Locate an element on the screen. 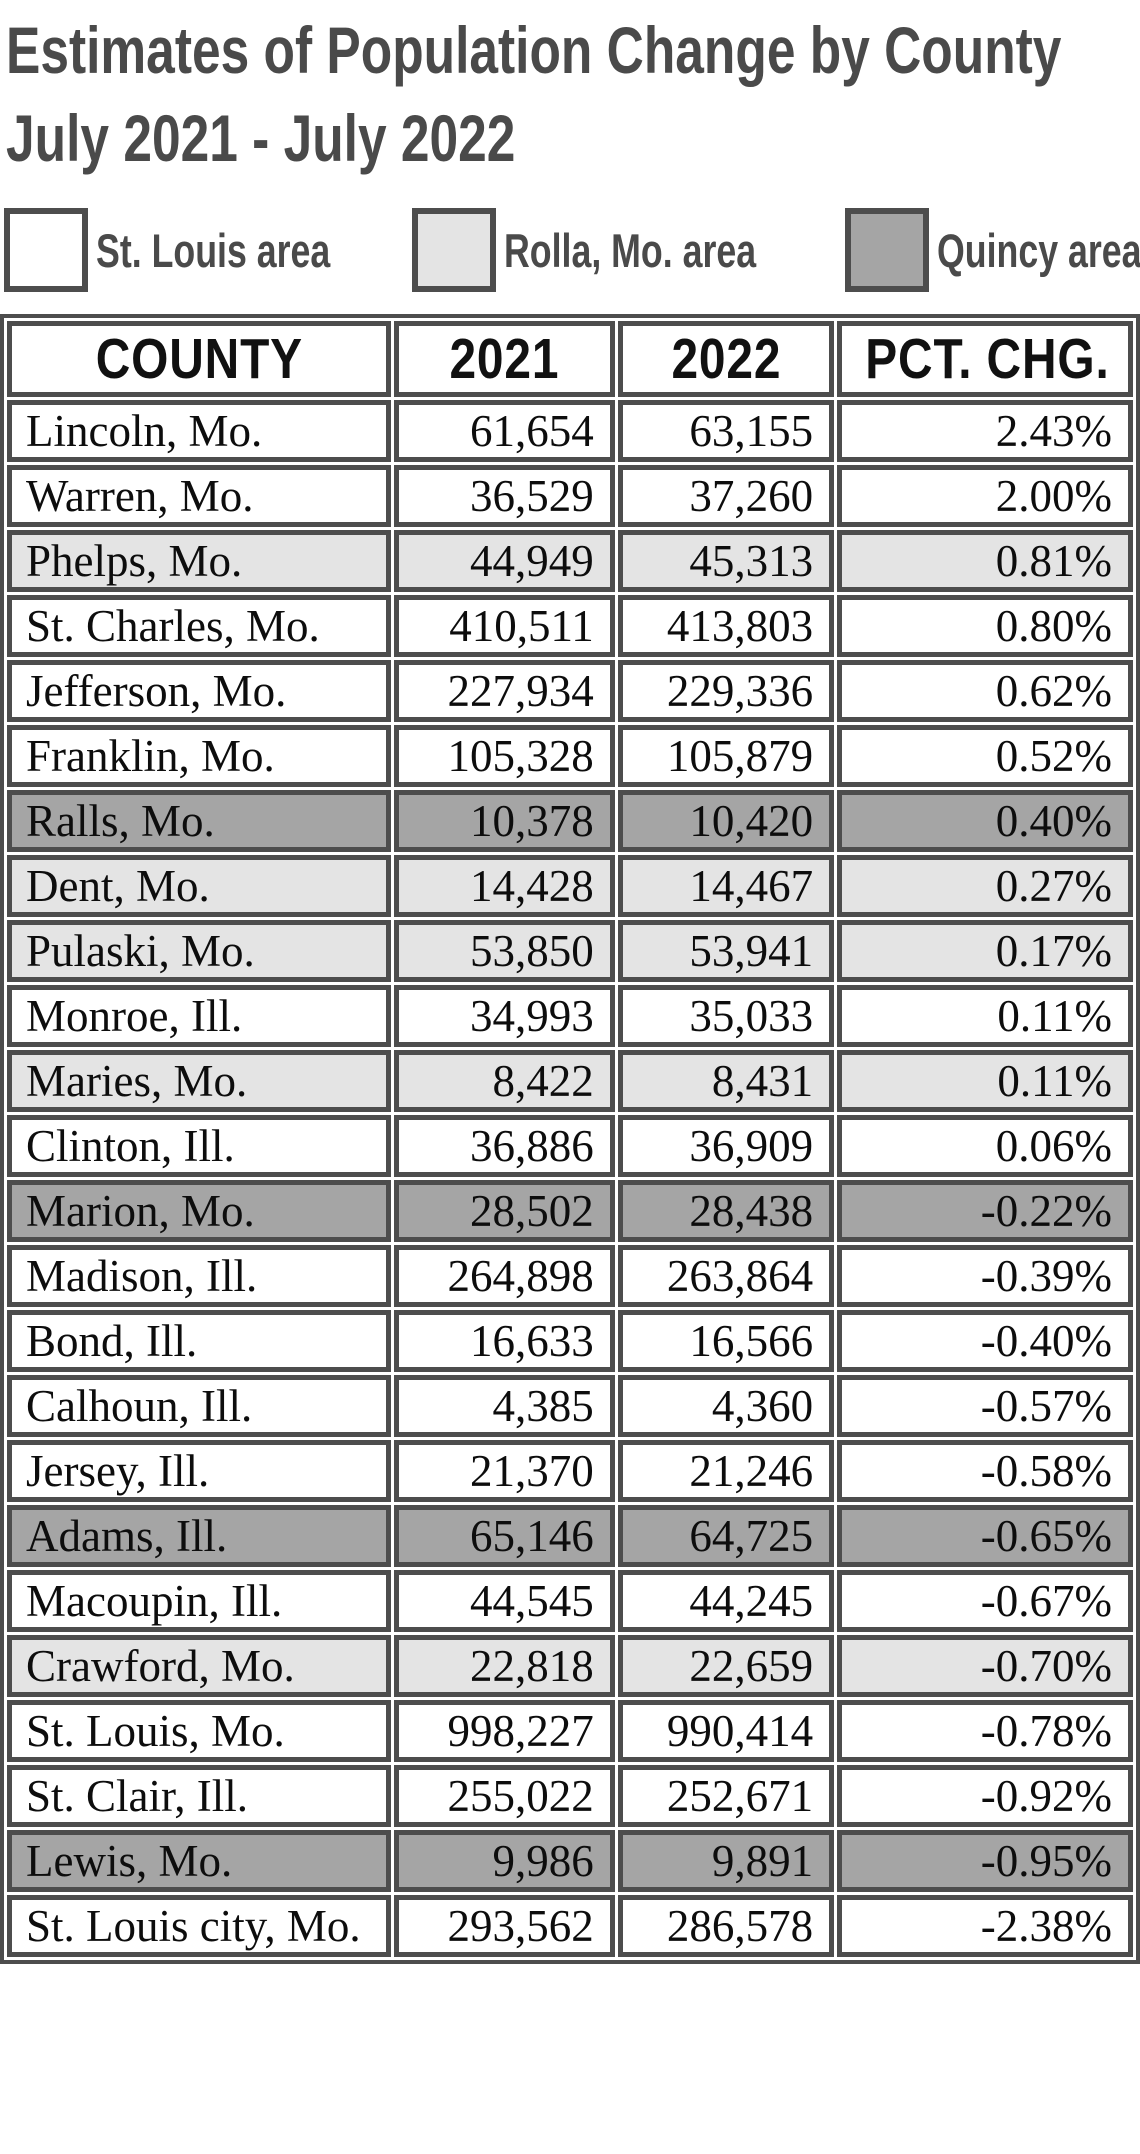 The image size is (1140, 2154). pct-chg-cell: 0.17% is located at coordinates (985, 951).